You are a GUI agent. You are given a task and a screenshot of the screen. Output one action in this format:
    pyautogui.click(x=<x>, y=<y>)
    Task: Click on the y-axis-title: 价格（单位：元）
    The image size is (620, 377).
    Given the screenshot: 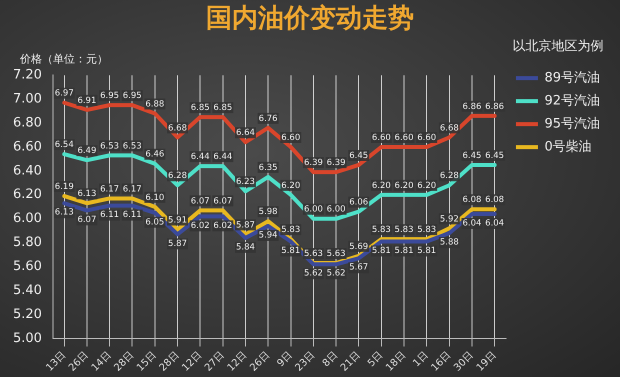 What is the action you would take?
    pyautogui.click(x=63, y=59)
    